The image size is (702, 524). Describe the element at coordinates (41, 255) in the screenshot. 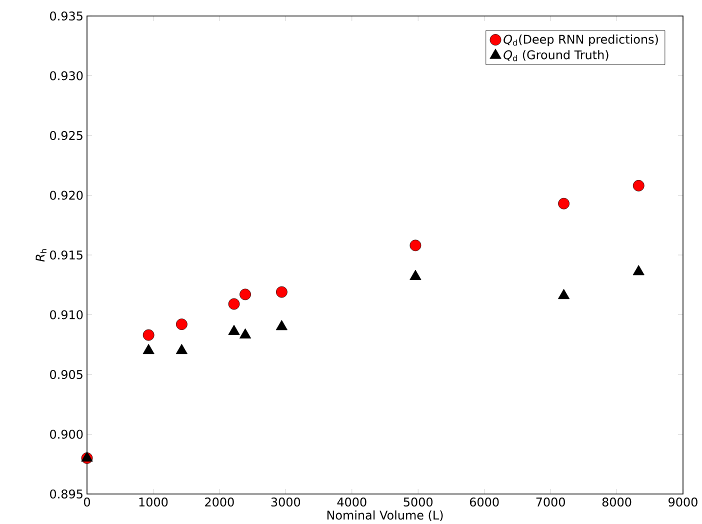

I see `y-axis-title: R$_{h}$` at that location.